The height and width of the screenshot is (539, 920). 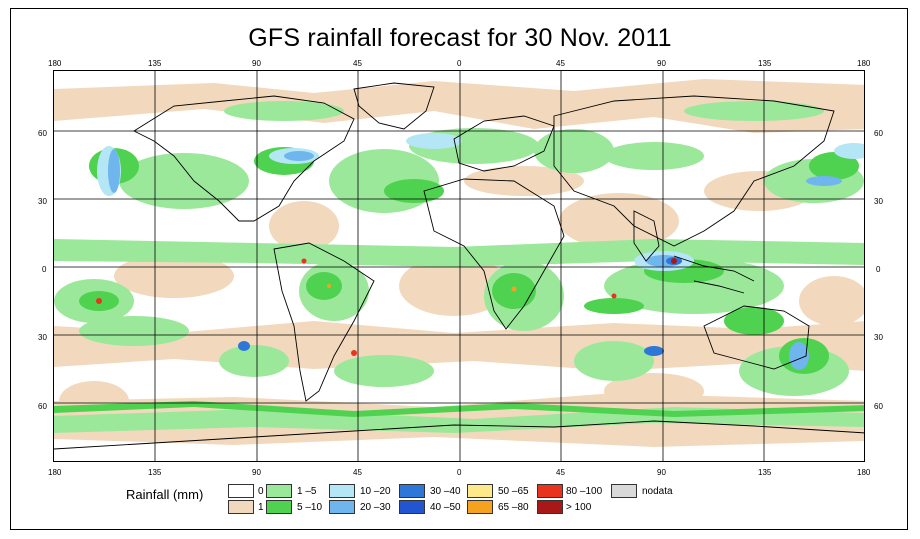 I want to click on legend-label-2: 1 –5, so click(x=307, y=491).